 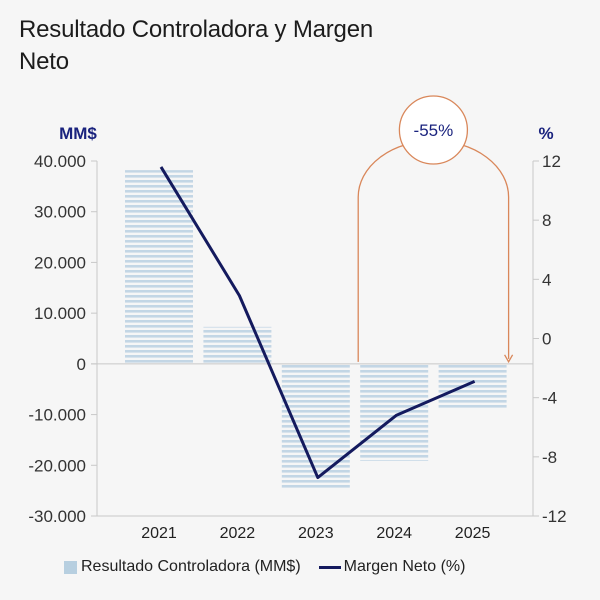 I want to click on legend-item-line: Margen Neto (%), so click(x=392, y=567).